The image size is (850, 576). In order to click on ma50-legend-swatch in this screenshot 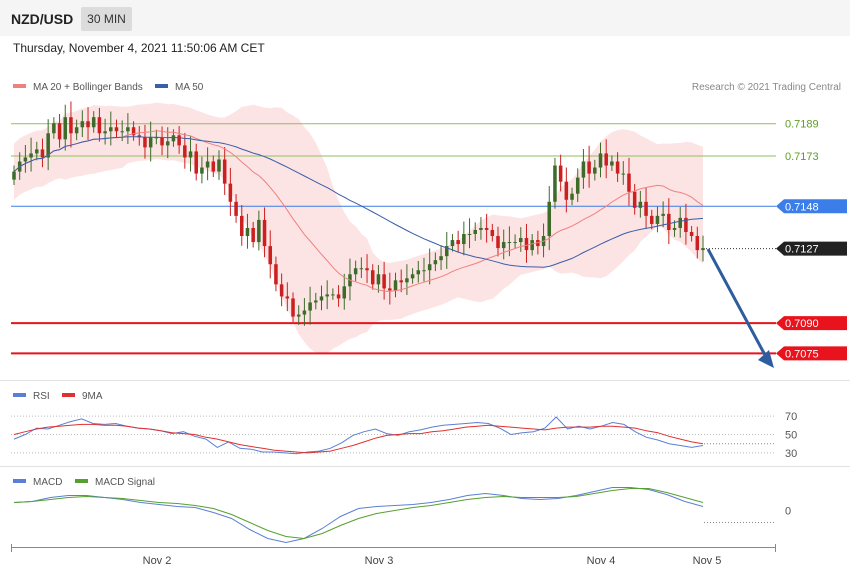, I will do `click(161, 86)`.